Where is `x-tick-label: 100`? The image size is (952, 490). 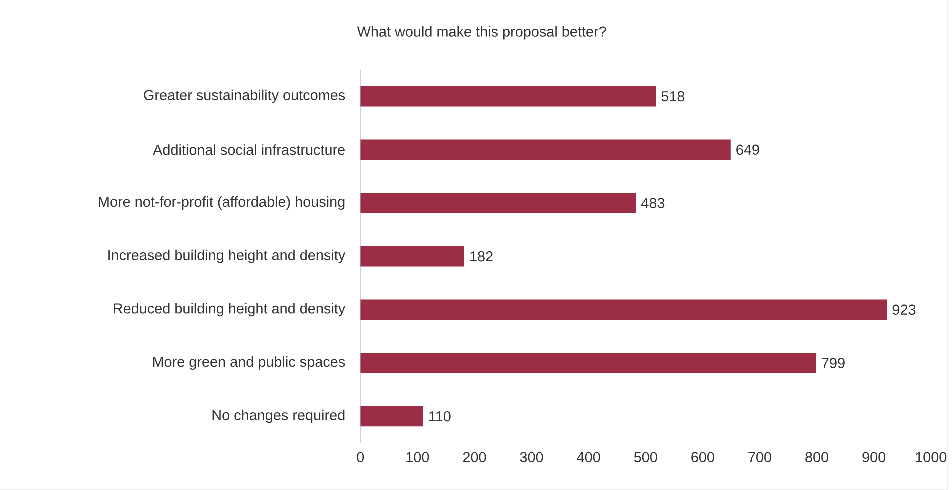
x-tick-label: 100 is located at coordinates (418, 457).